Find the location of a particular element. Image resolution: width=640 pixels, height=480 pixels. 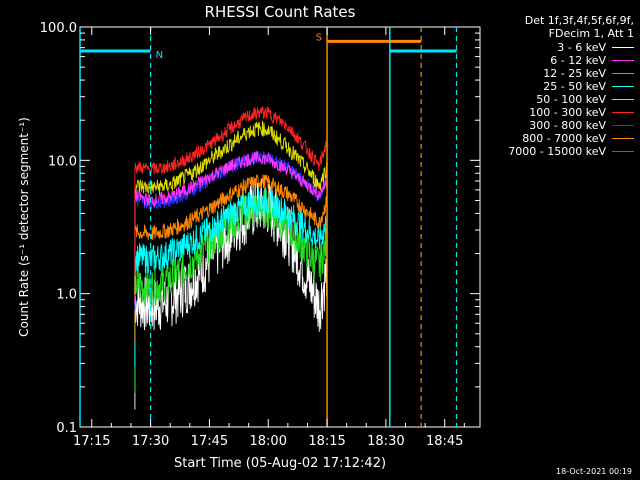

legend-item-label: 300 - 800 keV is located at coordinates (567, 125).